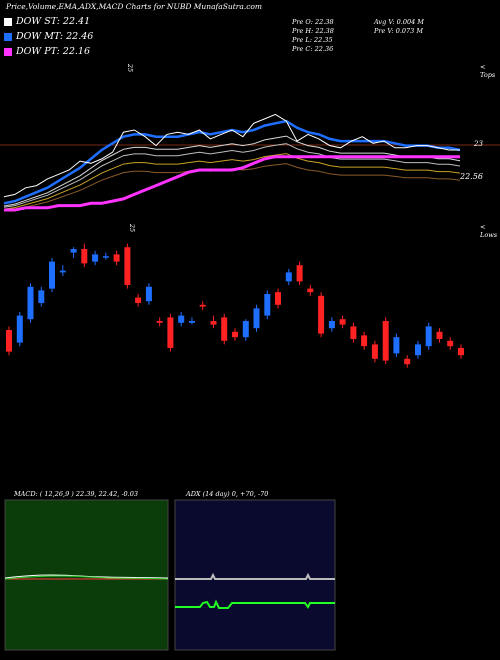 This screenshot has height=660, width=500. I want to click on prev-high: Pre H: 22.38, so click(313, 31).